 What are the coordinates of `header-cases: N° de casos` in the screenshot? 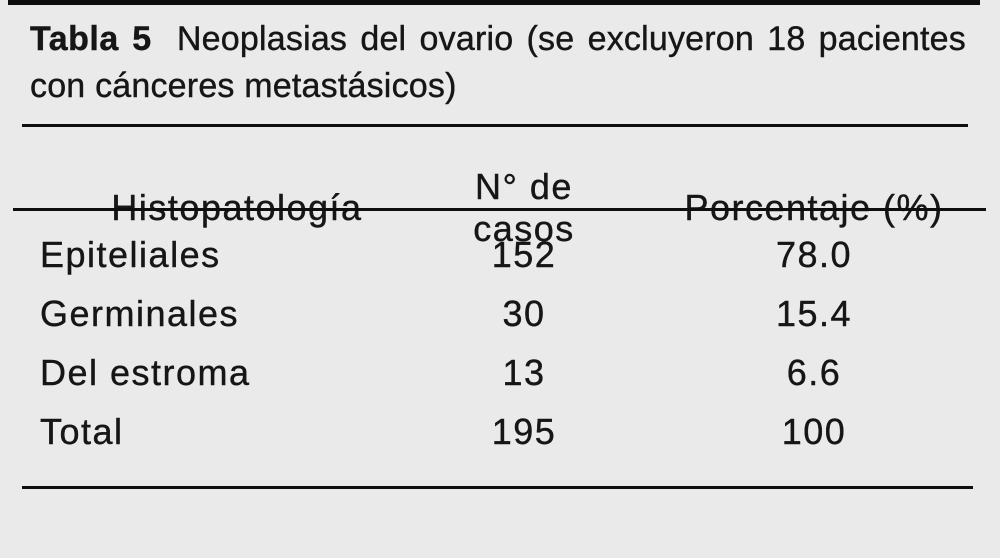 It's located at (524, 207).